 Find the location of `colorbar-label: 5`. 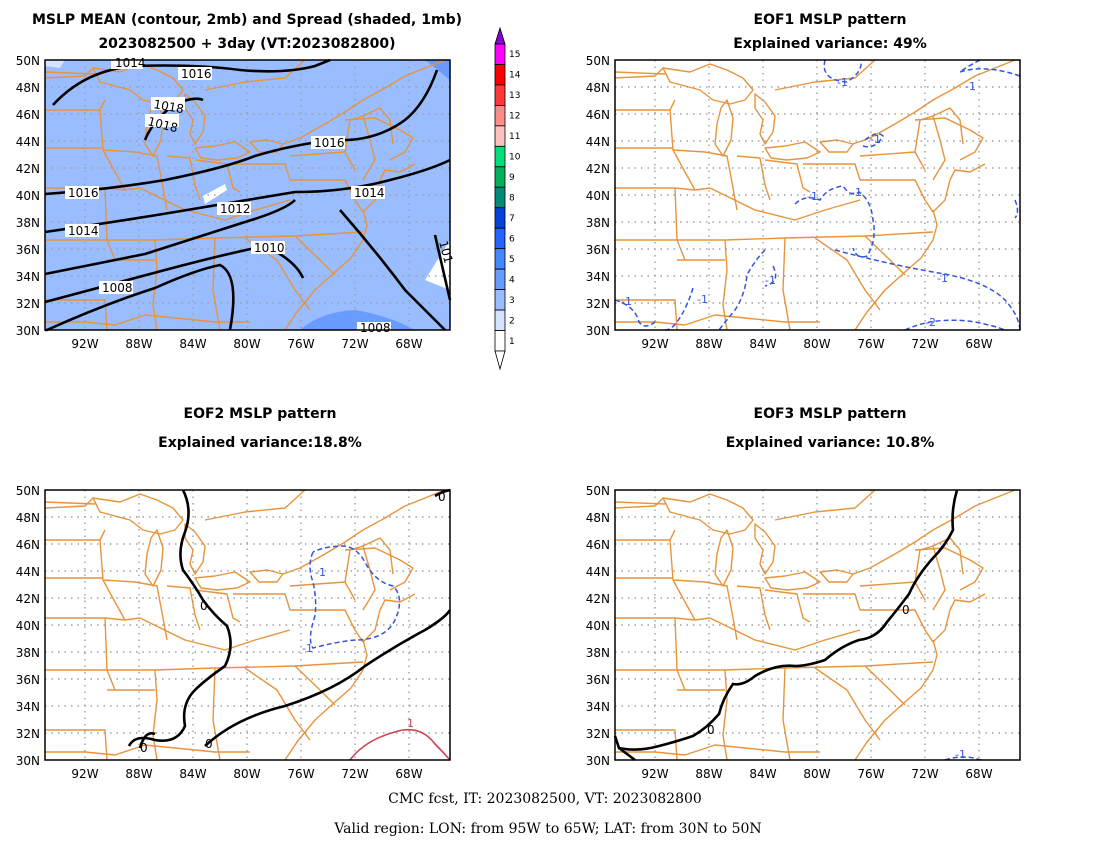

colorbar-label: 5 is located at coordinates (512, 260).